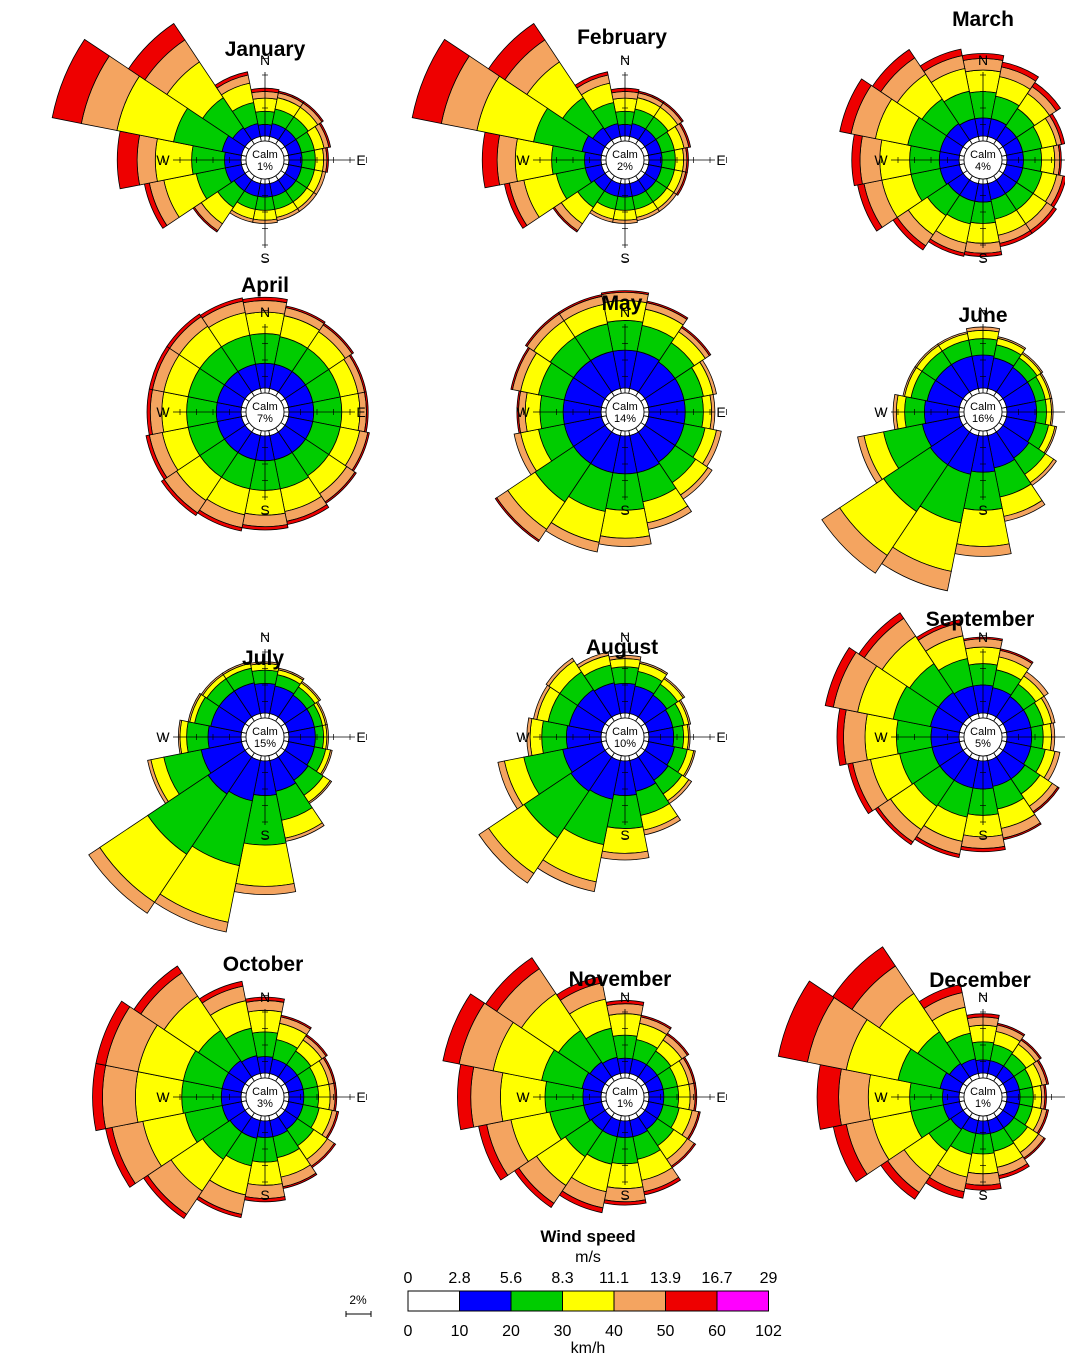  I want to click on legend-ms-tick: 11.1, so click(614, 1278).